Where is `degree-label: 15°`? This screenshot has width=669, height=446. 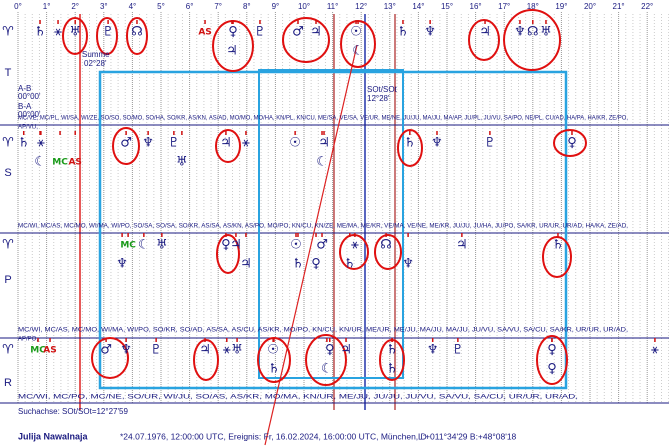 degree-label: 15° is located at coordinates (447, 6).